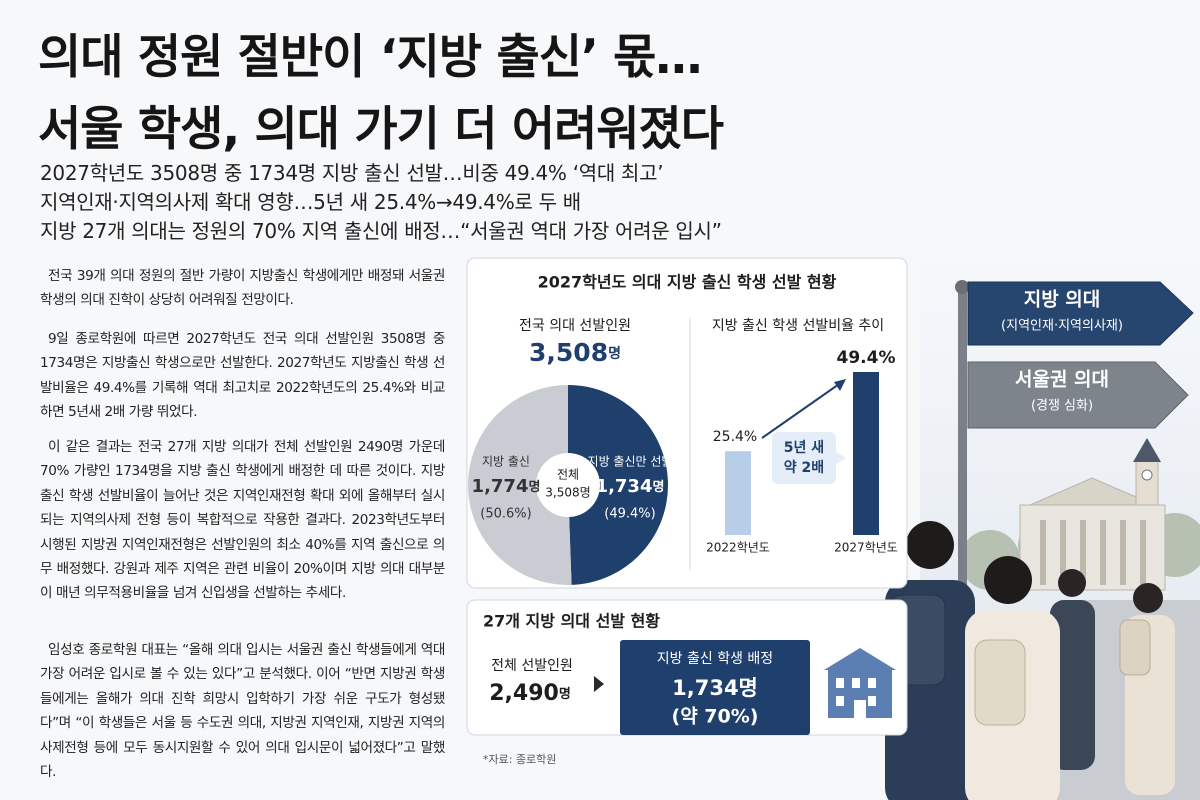 The width and height of the screenshot is (1200, 800). What do you see at coordinates (802, 410) in the screenshot?
I see `trend-arrow` at bounding box center [802, 410].